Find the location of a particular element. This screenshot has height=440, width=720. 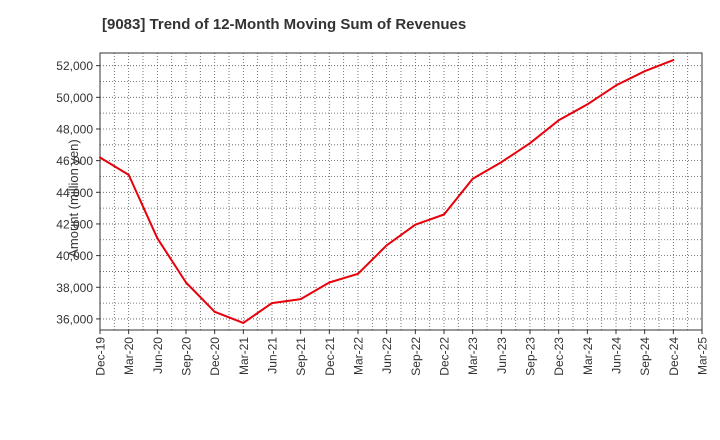

x-tick-label: Jun-24 is located at coordinates (617, 355).